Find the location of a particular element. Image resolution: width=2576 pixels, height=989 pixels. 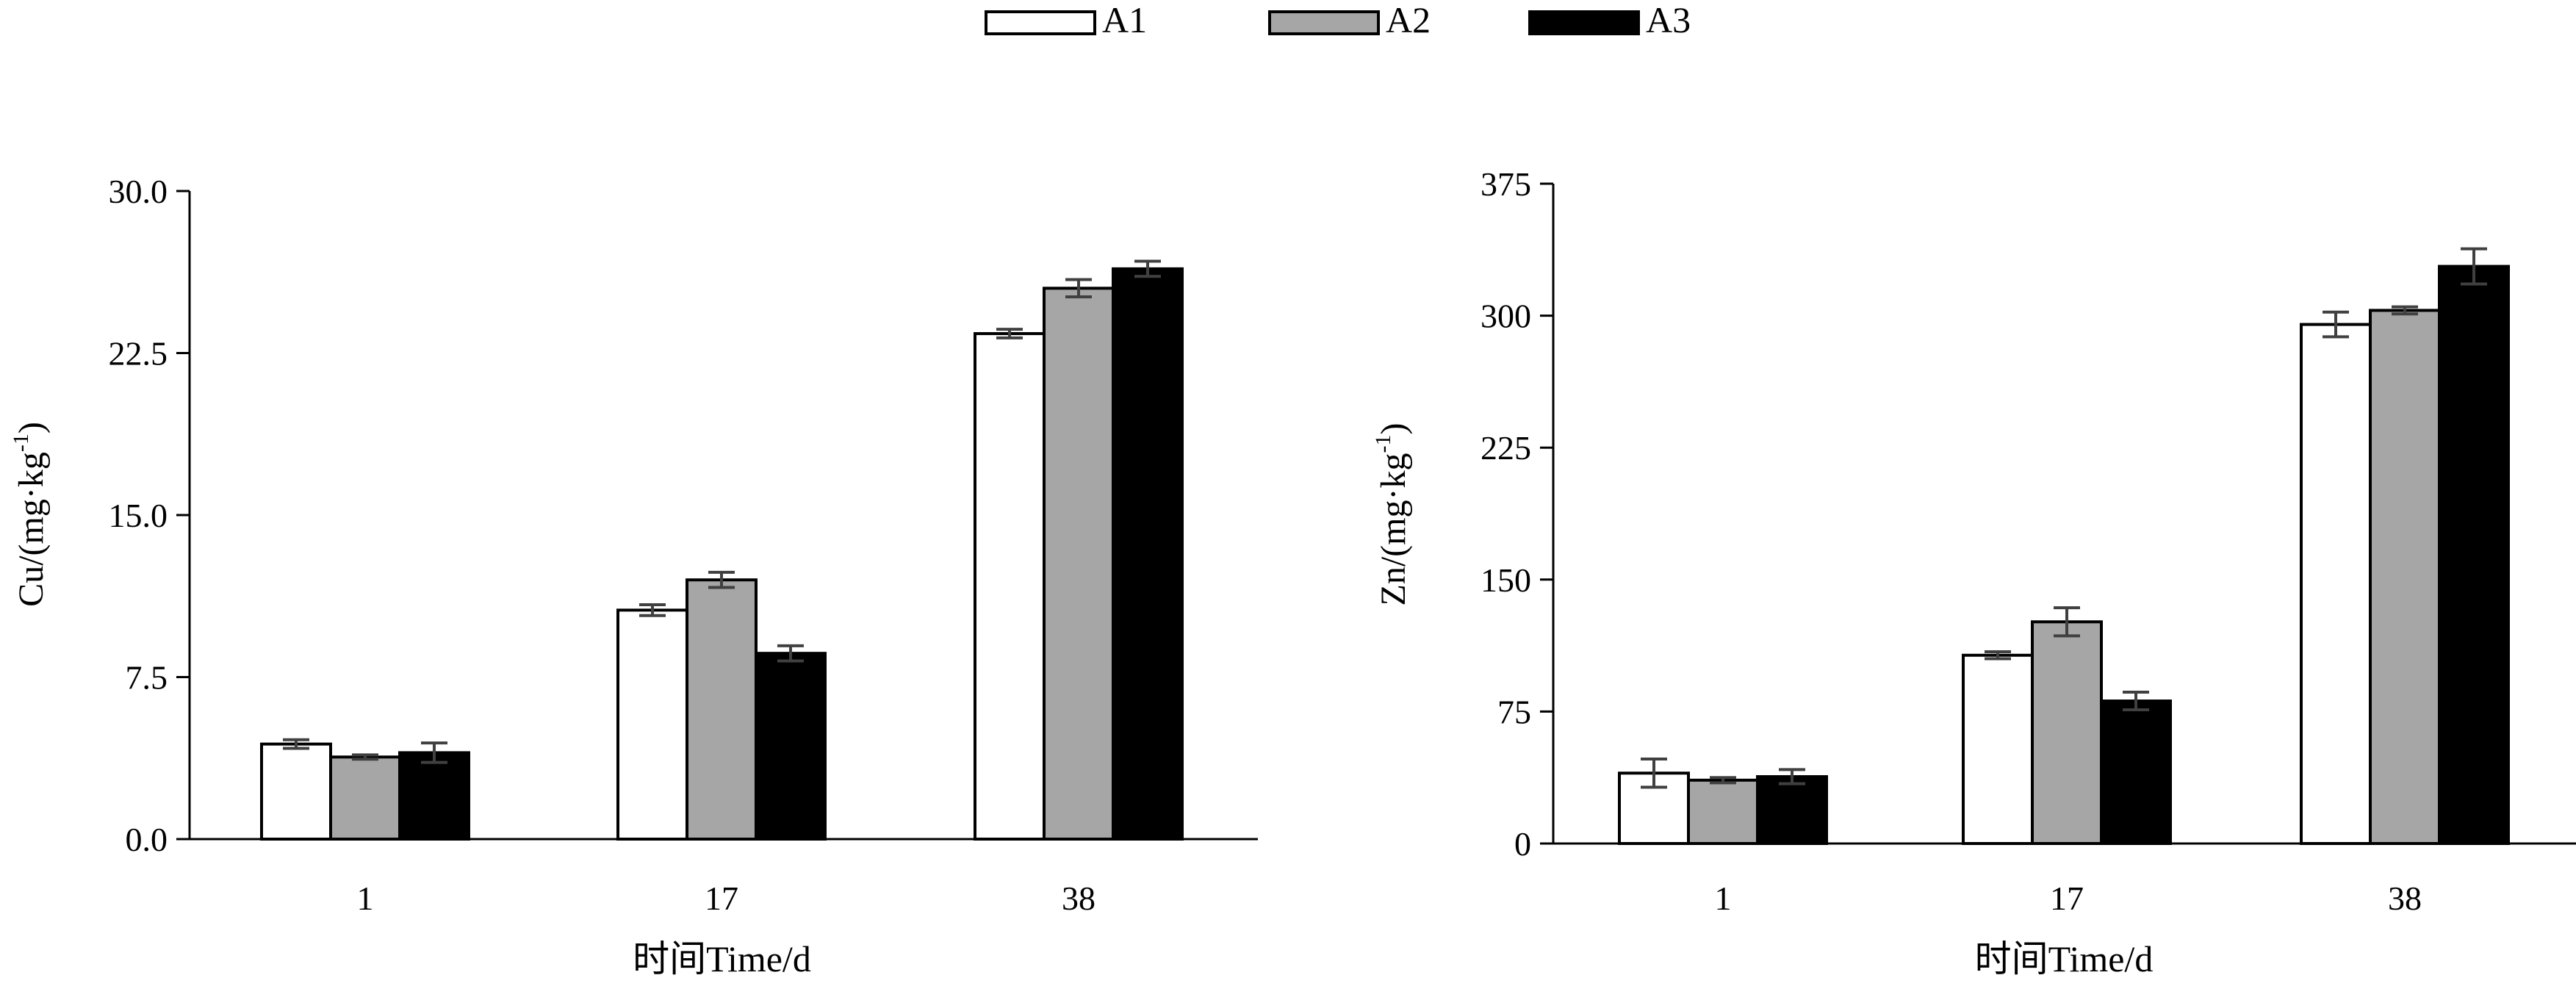

zn-y-axis-label-tail: ) is located at coordinates (1393, 429).